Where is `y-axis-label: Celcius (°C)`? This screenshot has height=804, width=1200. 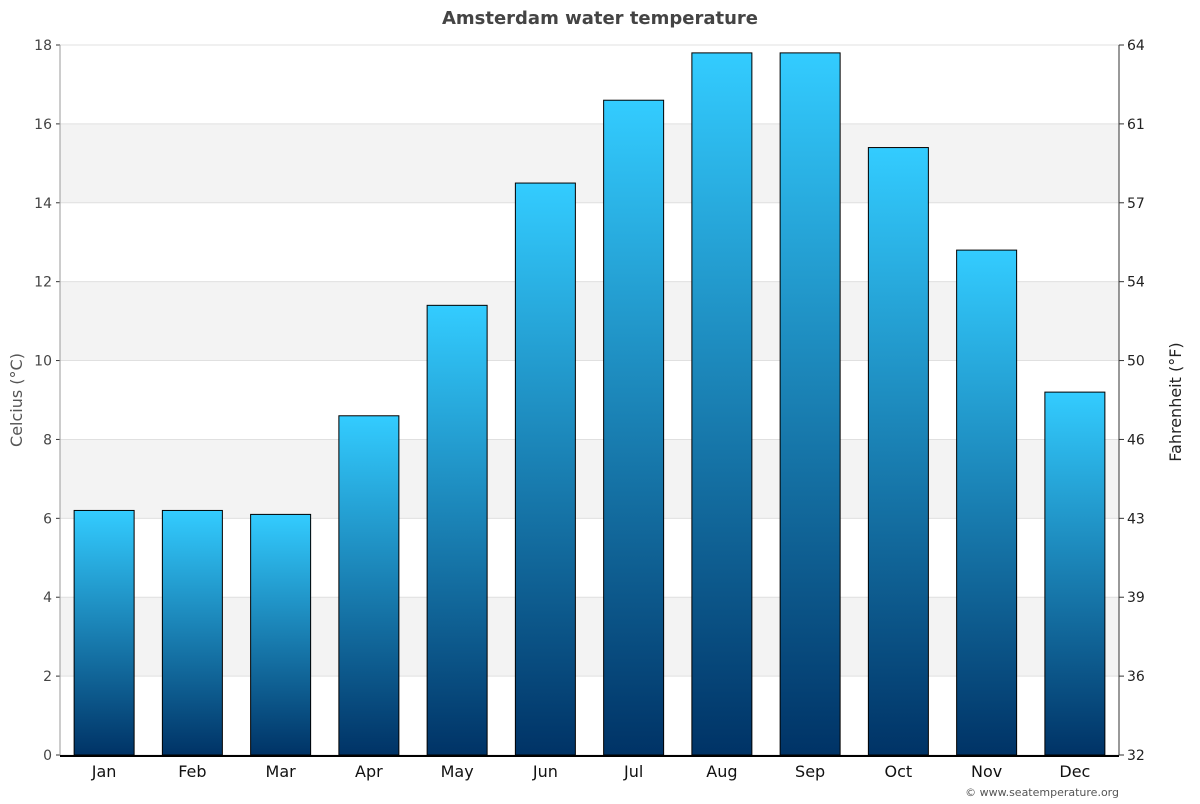
y-axis-label: Celcius (°C) is located at coordinates (16, 400).